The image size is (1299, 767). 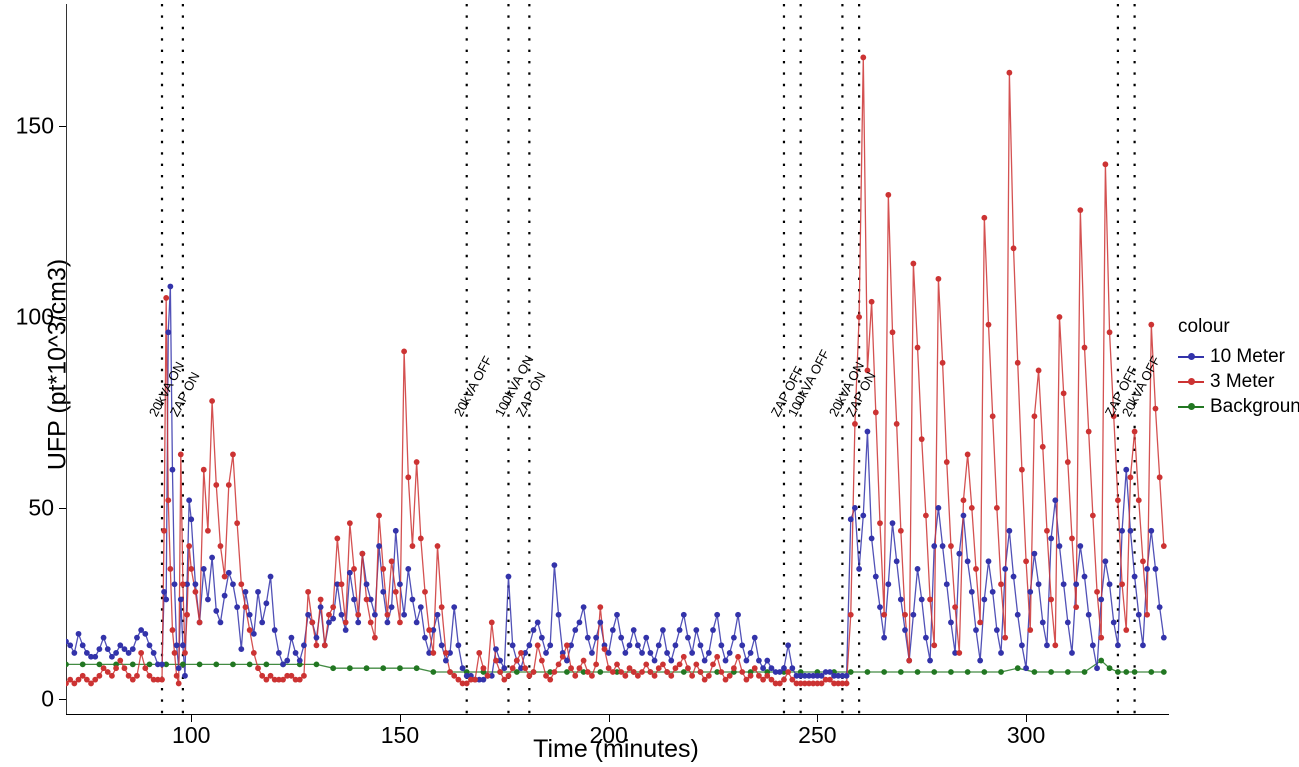 What do you see at coordinates (1242, 381) in the screenshot?
I see `legend-label: 3 Meter` at bounding box center [1242, 381].